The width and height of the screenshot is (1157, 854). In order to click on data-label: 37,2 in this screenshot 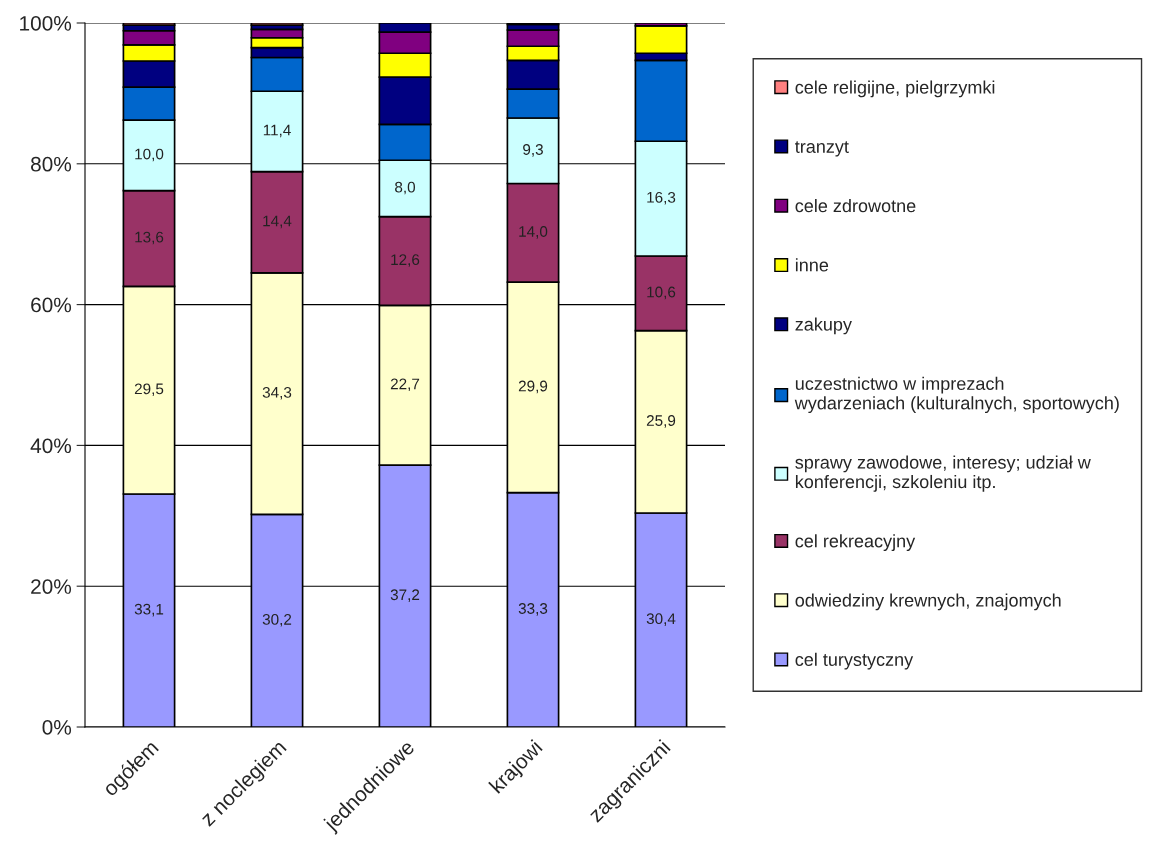, I will do `click(405, 595)`.